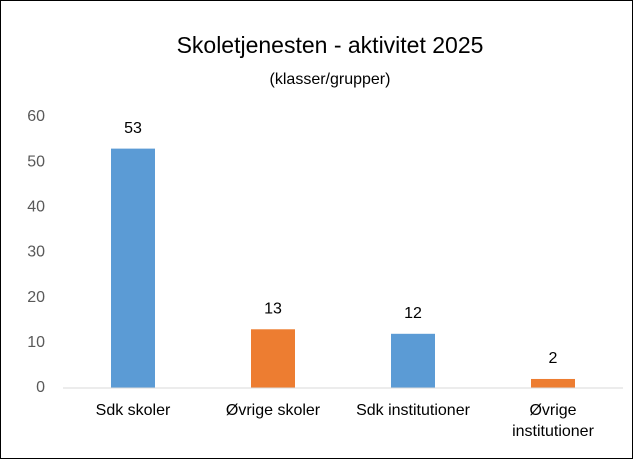 This screenshot has width=633, height=459. What do you see at coordinates (330, 79) in the screenshot?
I see `chart-subtitle: (klasser/grupper)` at bounding box center [330, 79].